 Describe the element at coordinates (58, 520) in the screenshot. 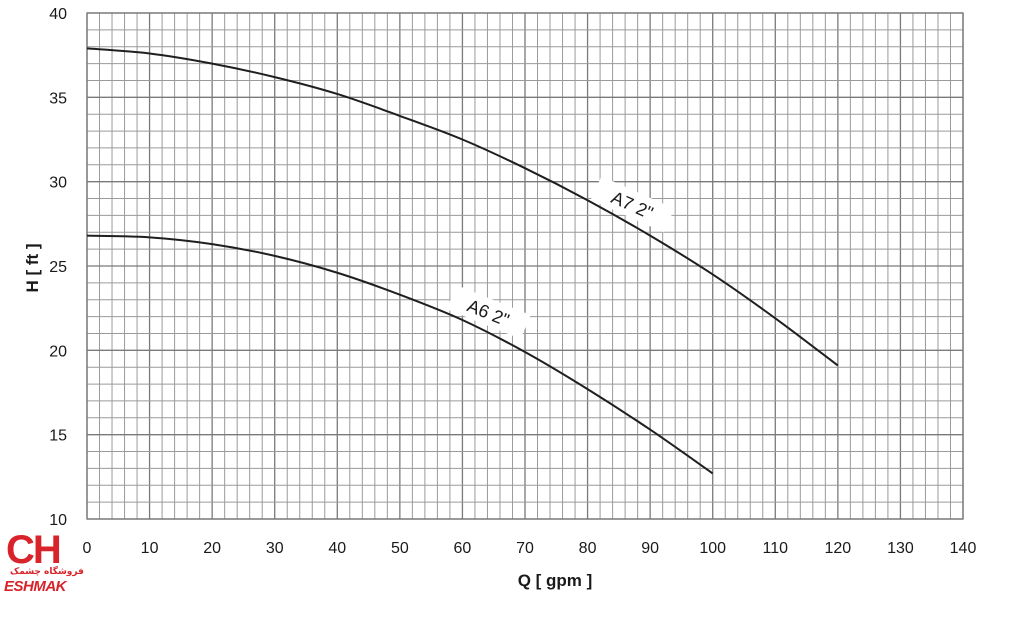

I see `y-tick-label: 10` at that location.